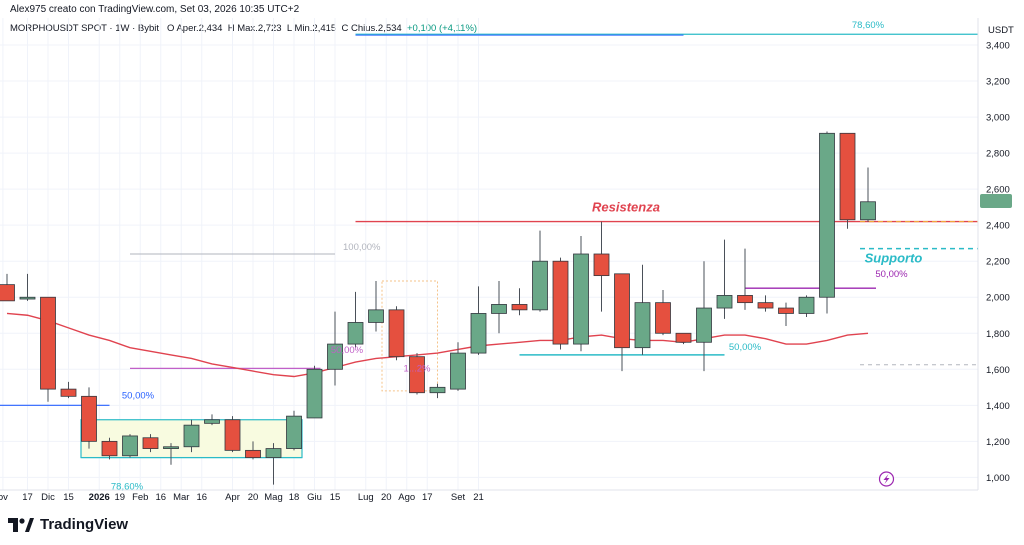 This screenshot has height=545, width=1024. What do you see at coordinates (170, 28) in the screenshot?
I see `open-label: O` at bounding box center [170, 28].